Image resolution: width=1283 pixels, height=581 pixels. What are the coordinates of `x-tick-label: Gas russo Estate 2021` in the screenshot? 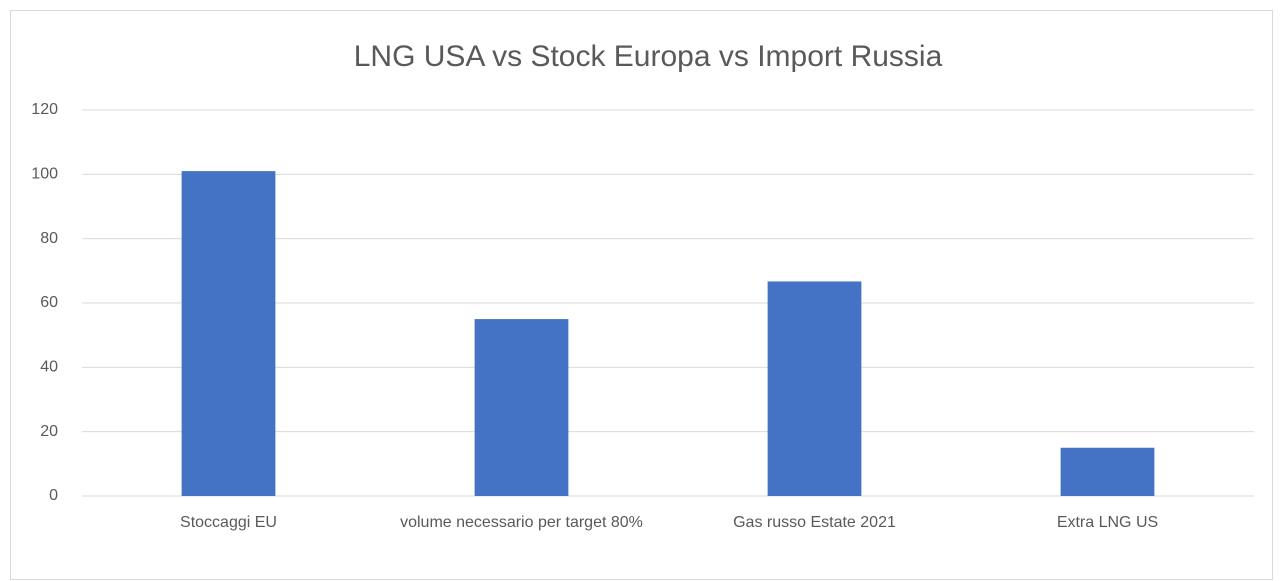 It's located at (814, 522).